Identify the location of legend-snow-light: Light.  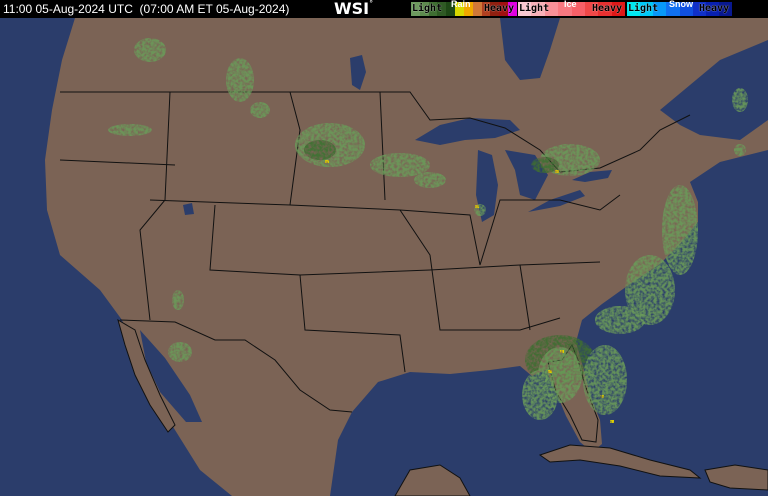
(643, 8).